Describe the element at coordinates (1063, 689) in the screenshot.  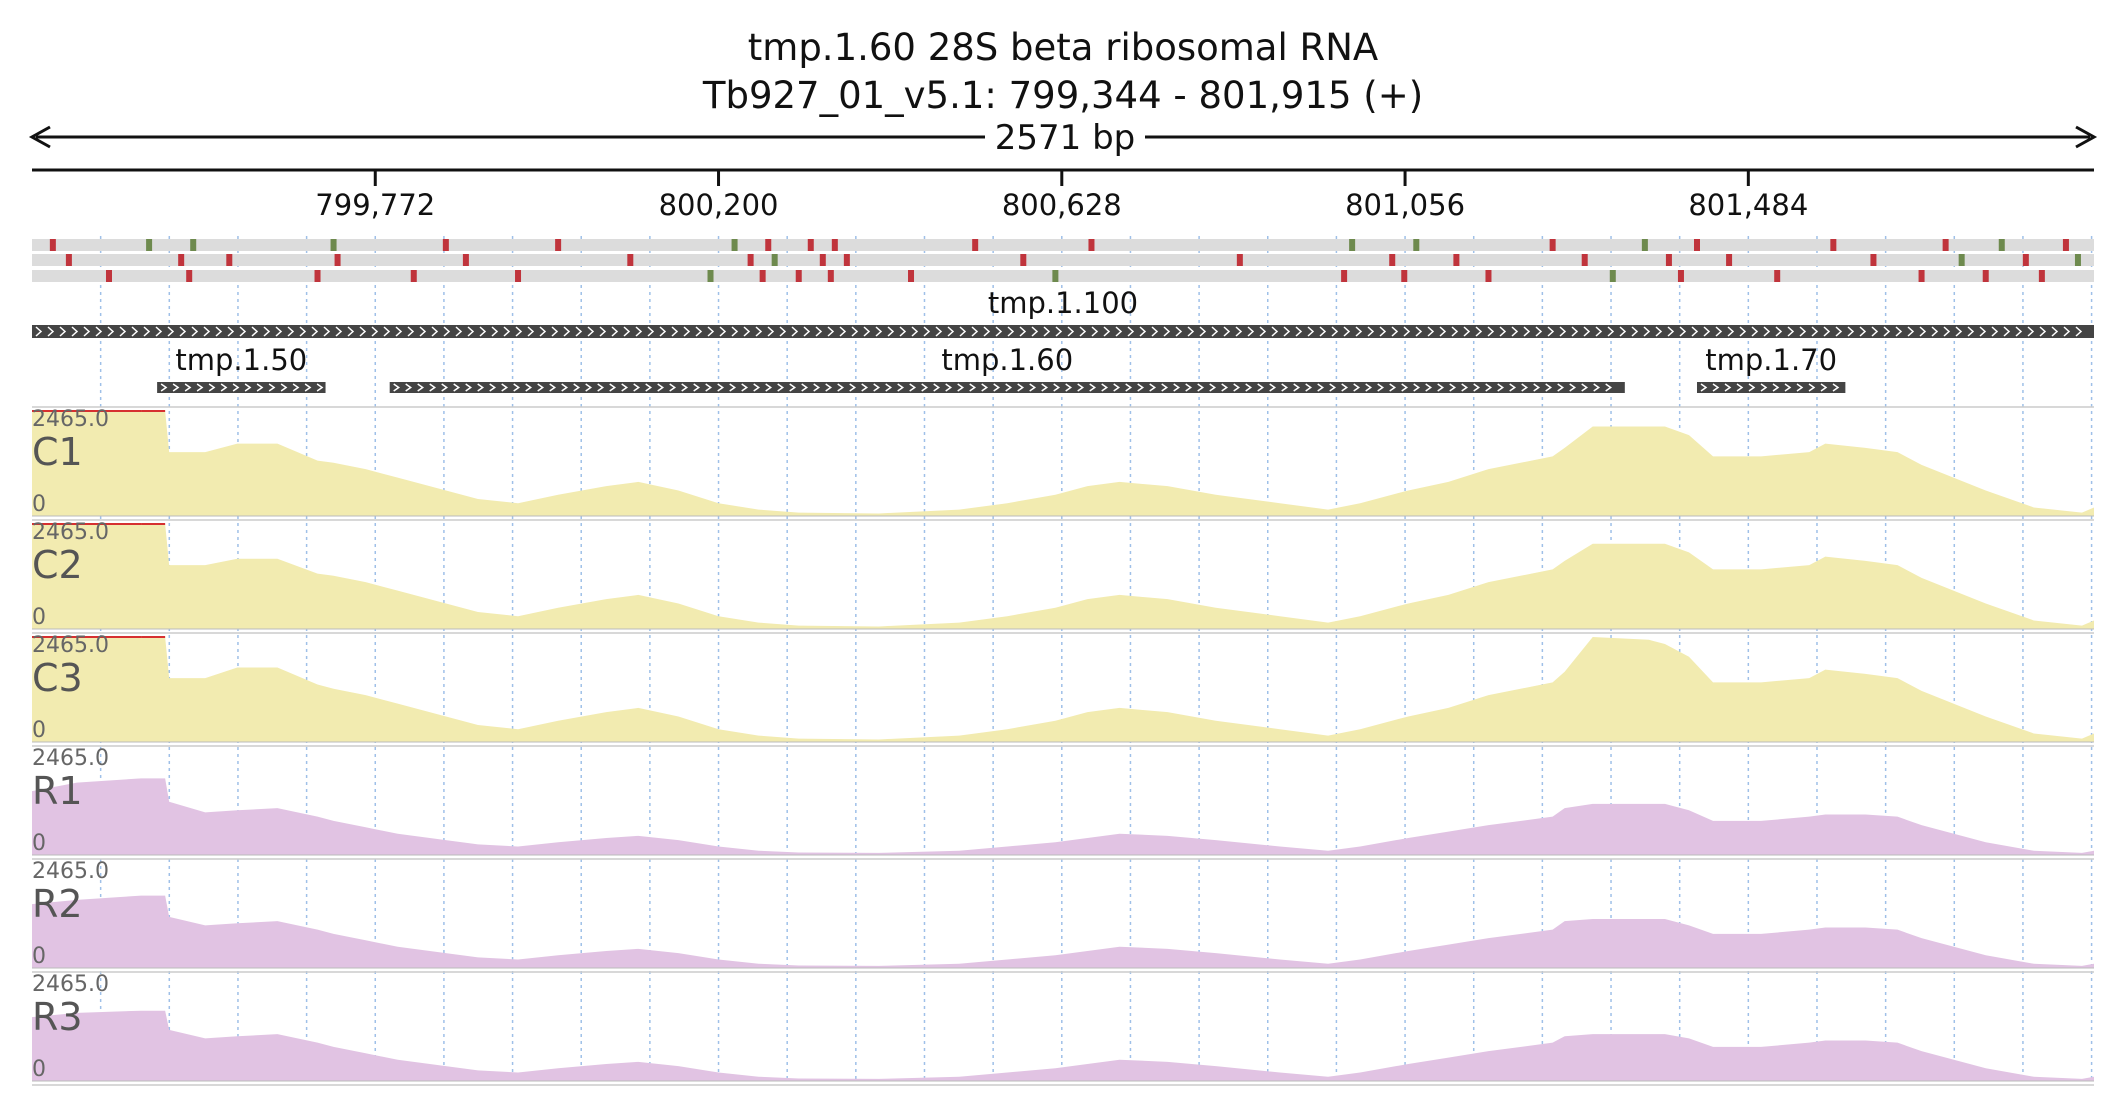
I see `coverage-area` at that location.